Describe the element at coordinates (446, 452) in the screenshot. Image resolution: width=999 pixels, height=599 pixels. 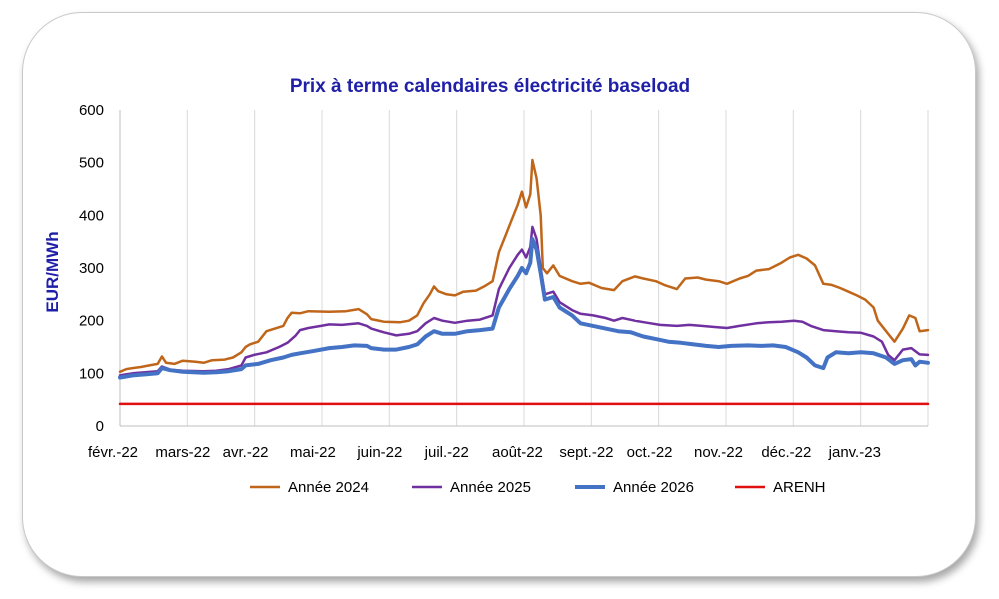
I see `x-tick-label: juil.-22` at that location.